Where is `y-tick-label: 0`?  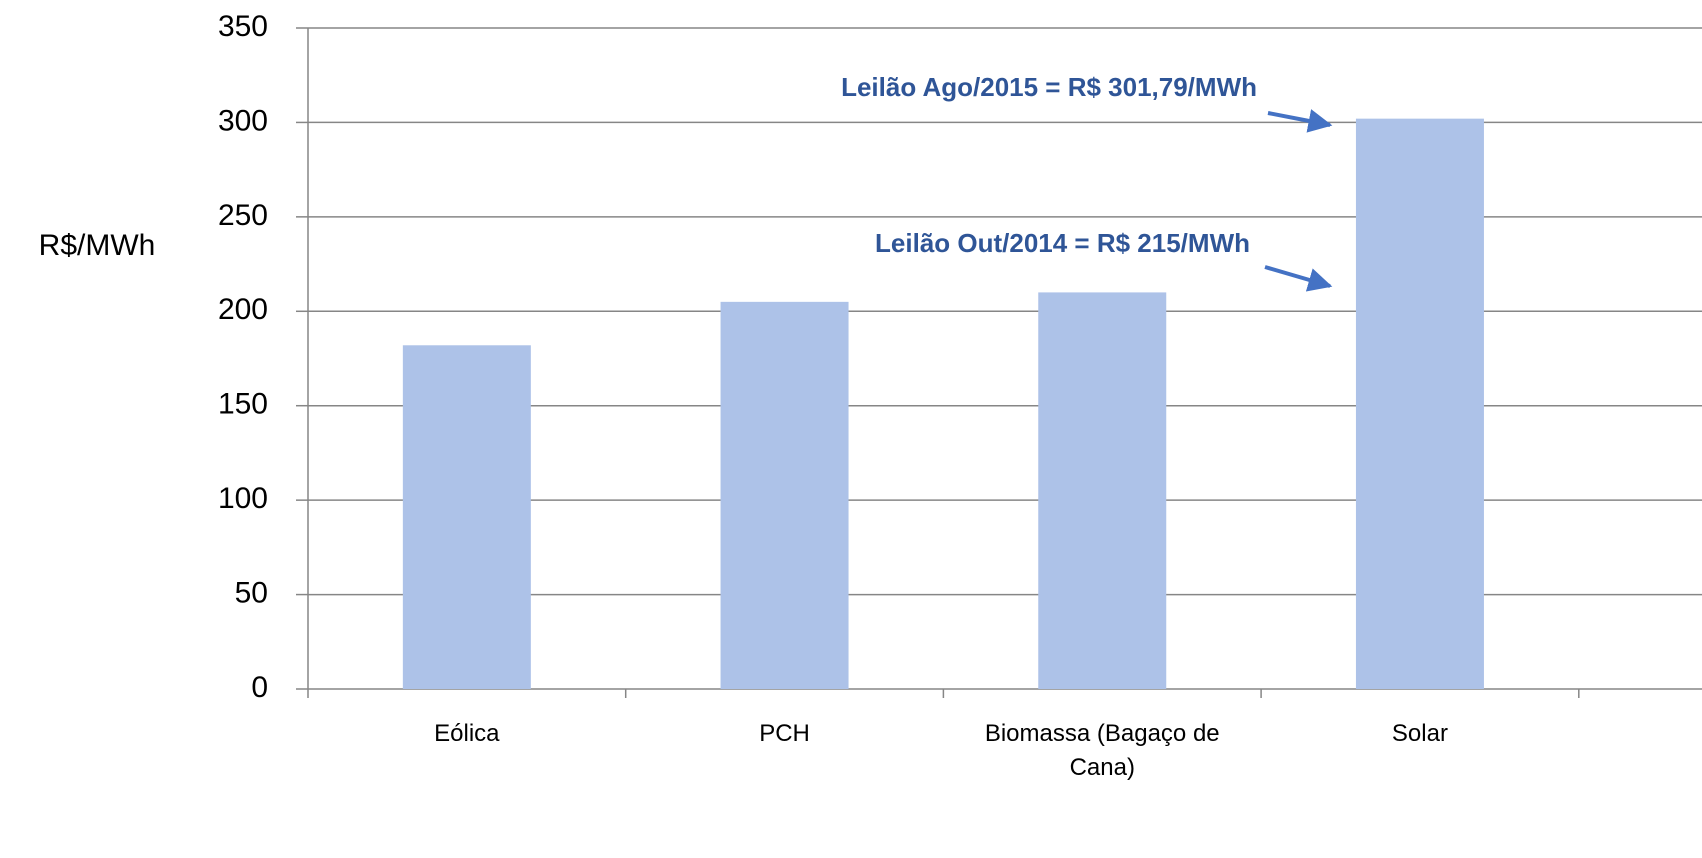 y-tick-label: 0 is located at coordinates (259, 687).